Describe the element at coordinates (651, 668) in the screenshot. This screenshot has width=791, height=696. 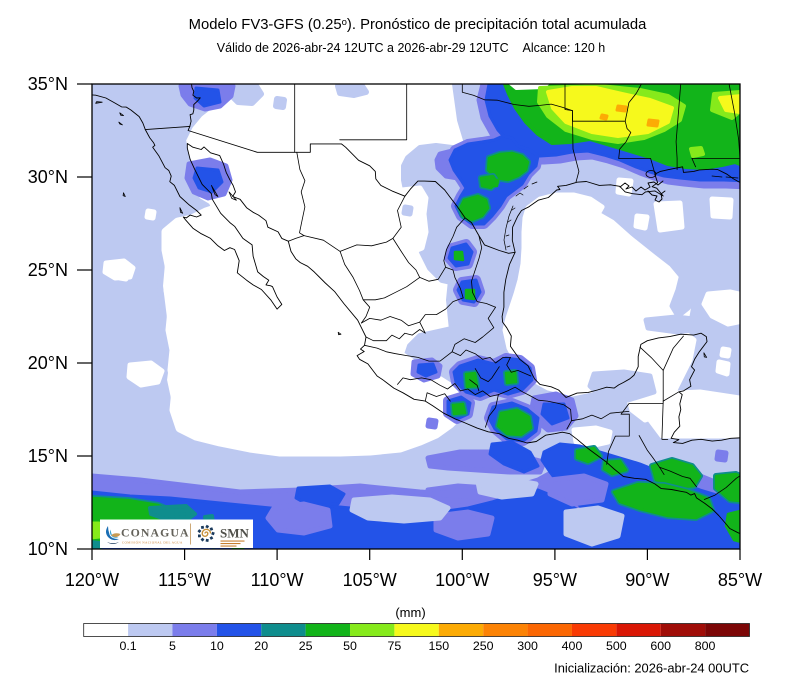
I see `svg-text:Inicialización: 2026-abr-24 00: Inicialización: 2026-abr-24 00UTC` at that location.